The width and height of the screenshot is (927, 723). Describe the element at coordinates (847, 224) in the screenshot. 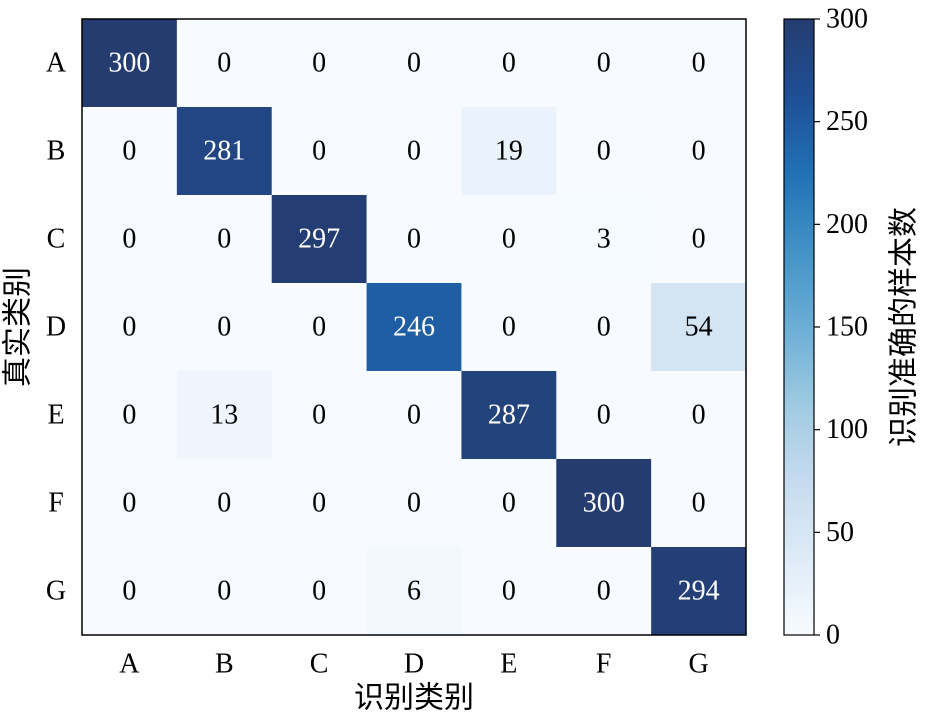

I see `colorbar-tick-label: 200` at that location.